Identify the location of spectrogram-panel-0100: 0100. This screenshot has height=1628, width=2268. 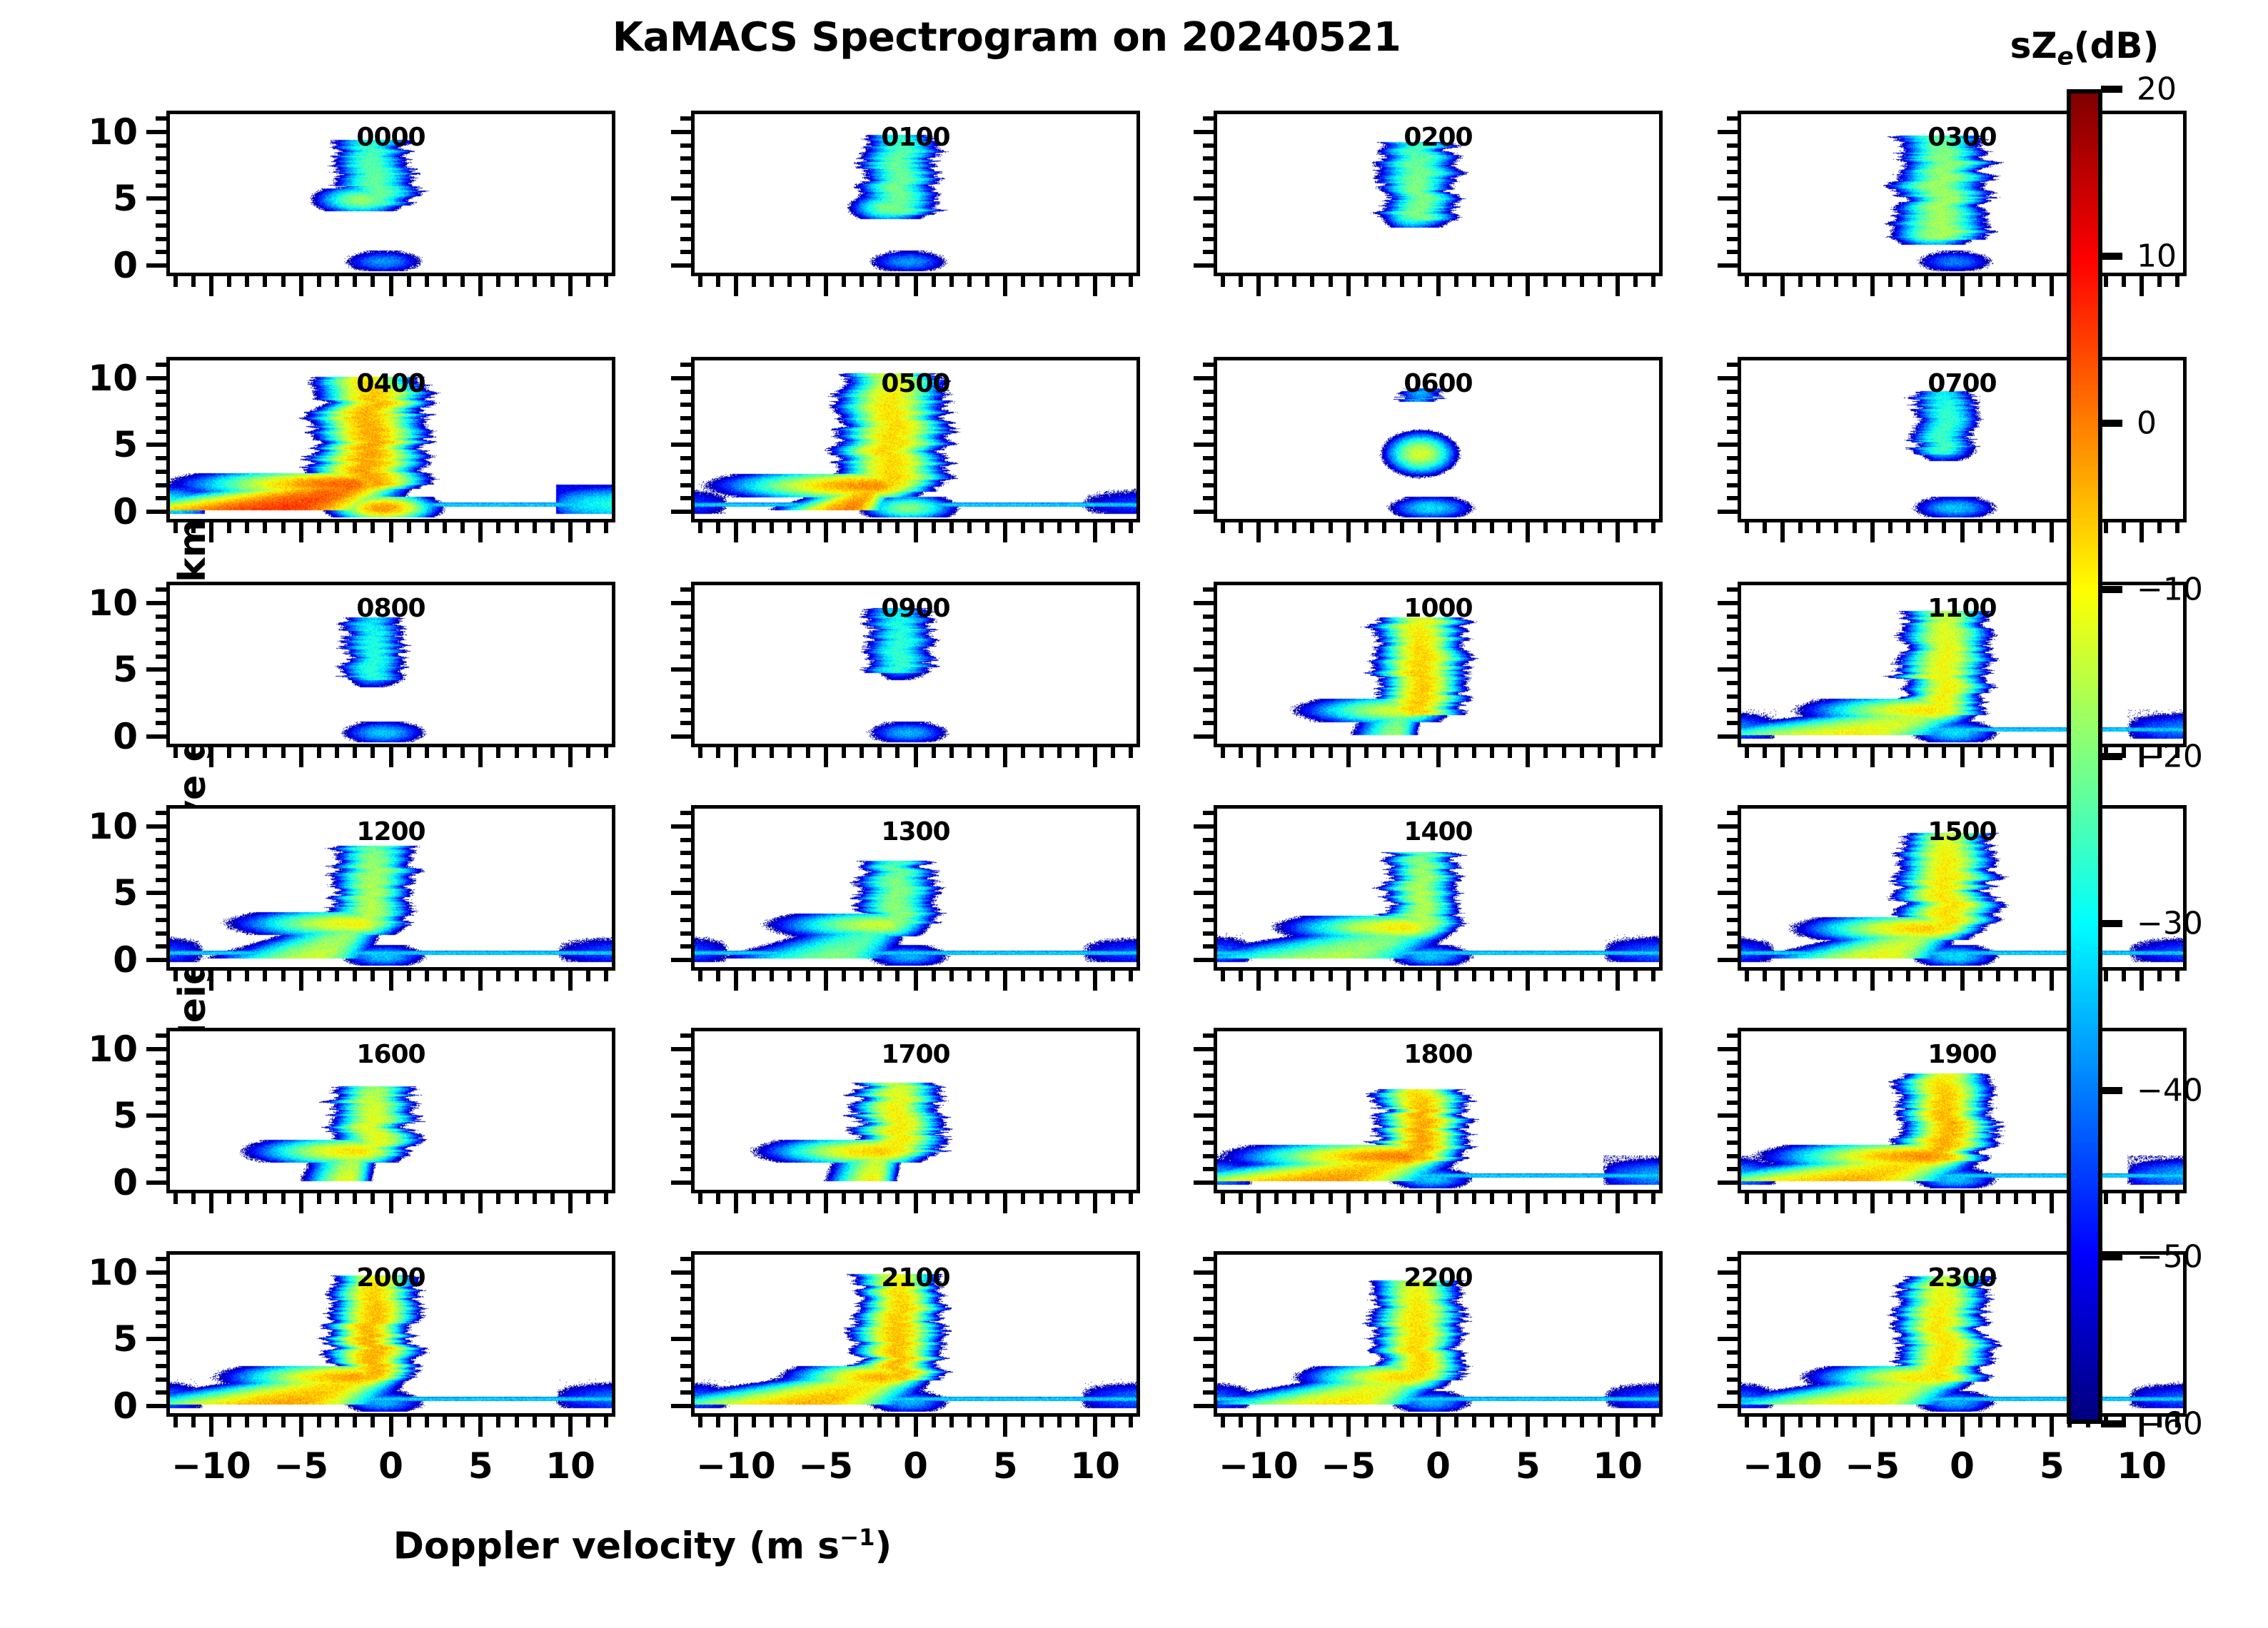
(915, 193).